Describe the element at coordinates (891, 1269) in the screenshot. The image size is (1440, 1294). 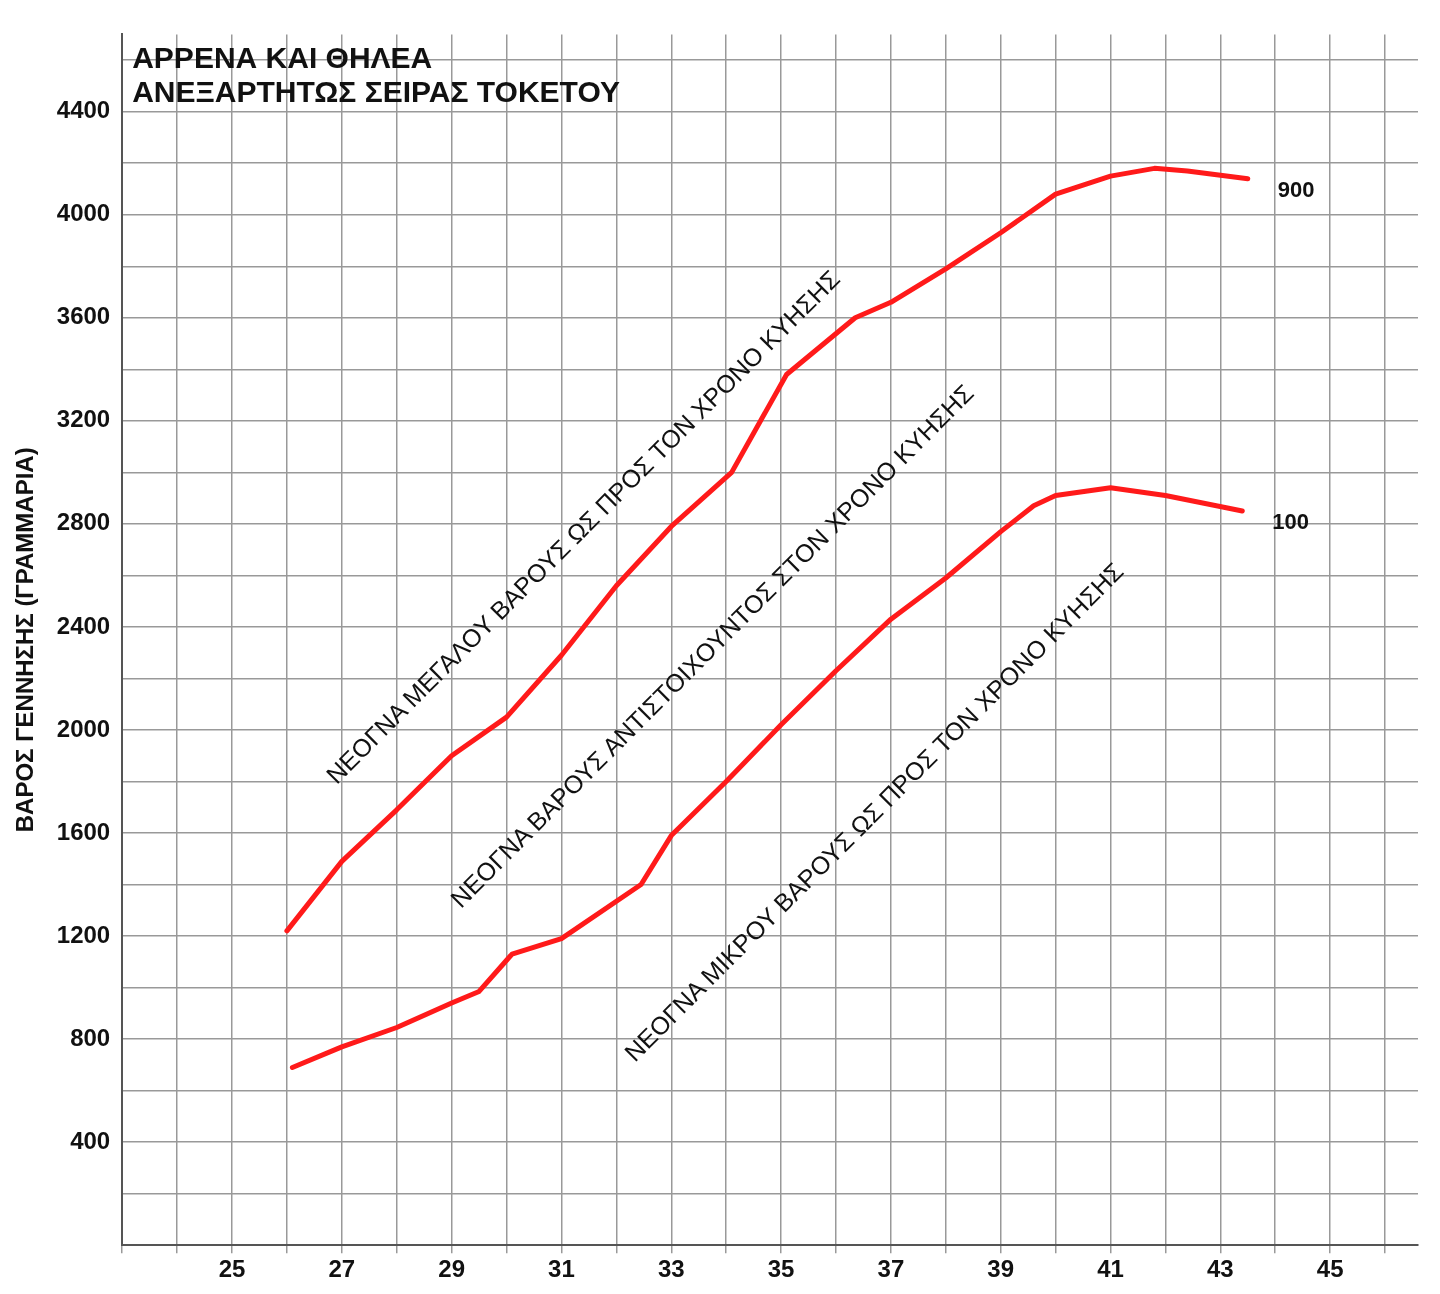
I see `x-tick-label: 37` at that location.